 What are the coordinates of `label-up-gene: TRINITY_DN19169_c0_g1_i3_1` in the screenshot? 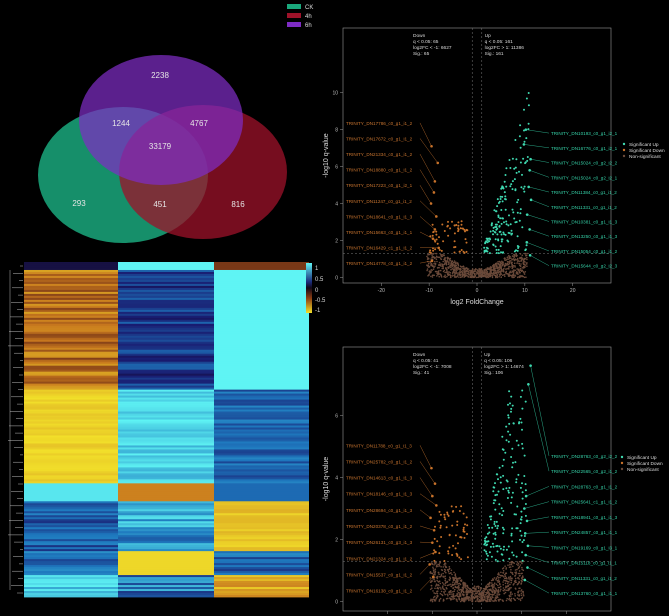 It's located at (584, 547).